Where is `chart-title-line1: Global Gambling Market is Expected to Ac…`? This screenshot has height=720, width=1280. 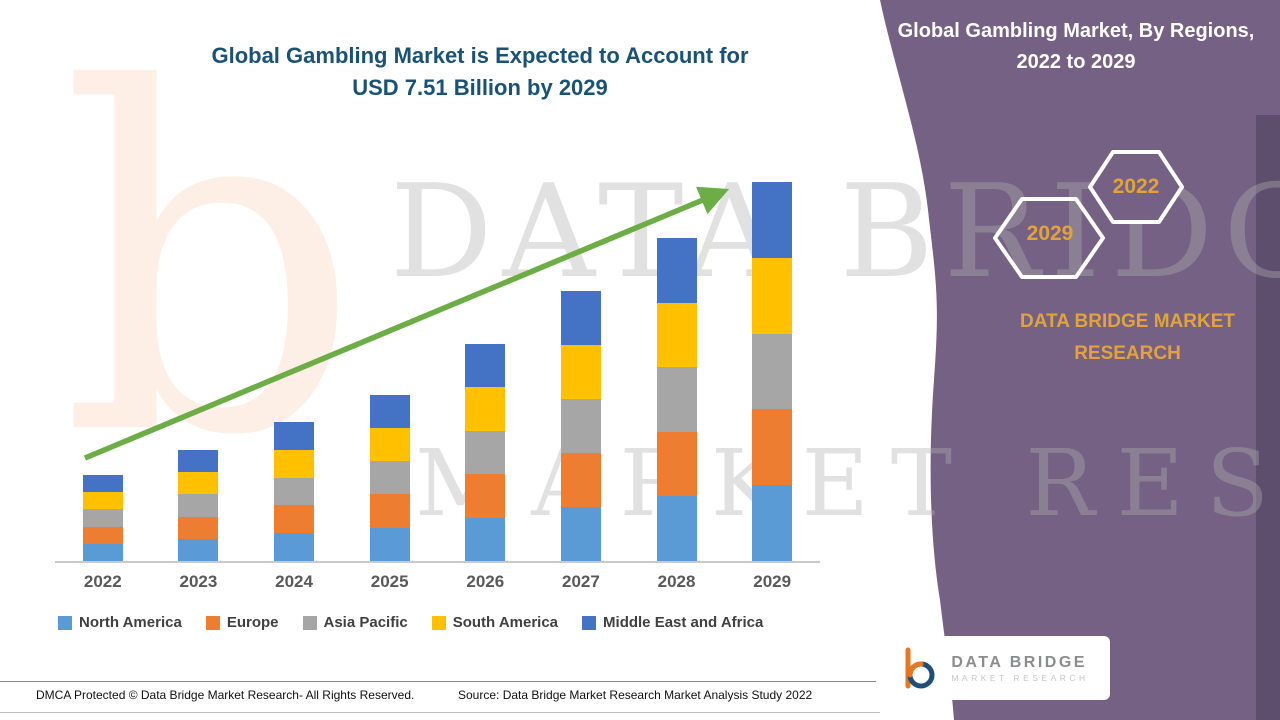
chart-title-line1: Global Gambling Market is Expected to Ac… is located at coordinates (480, 55).